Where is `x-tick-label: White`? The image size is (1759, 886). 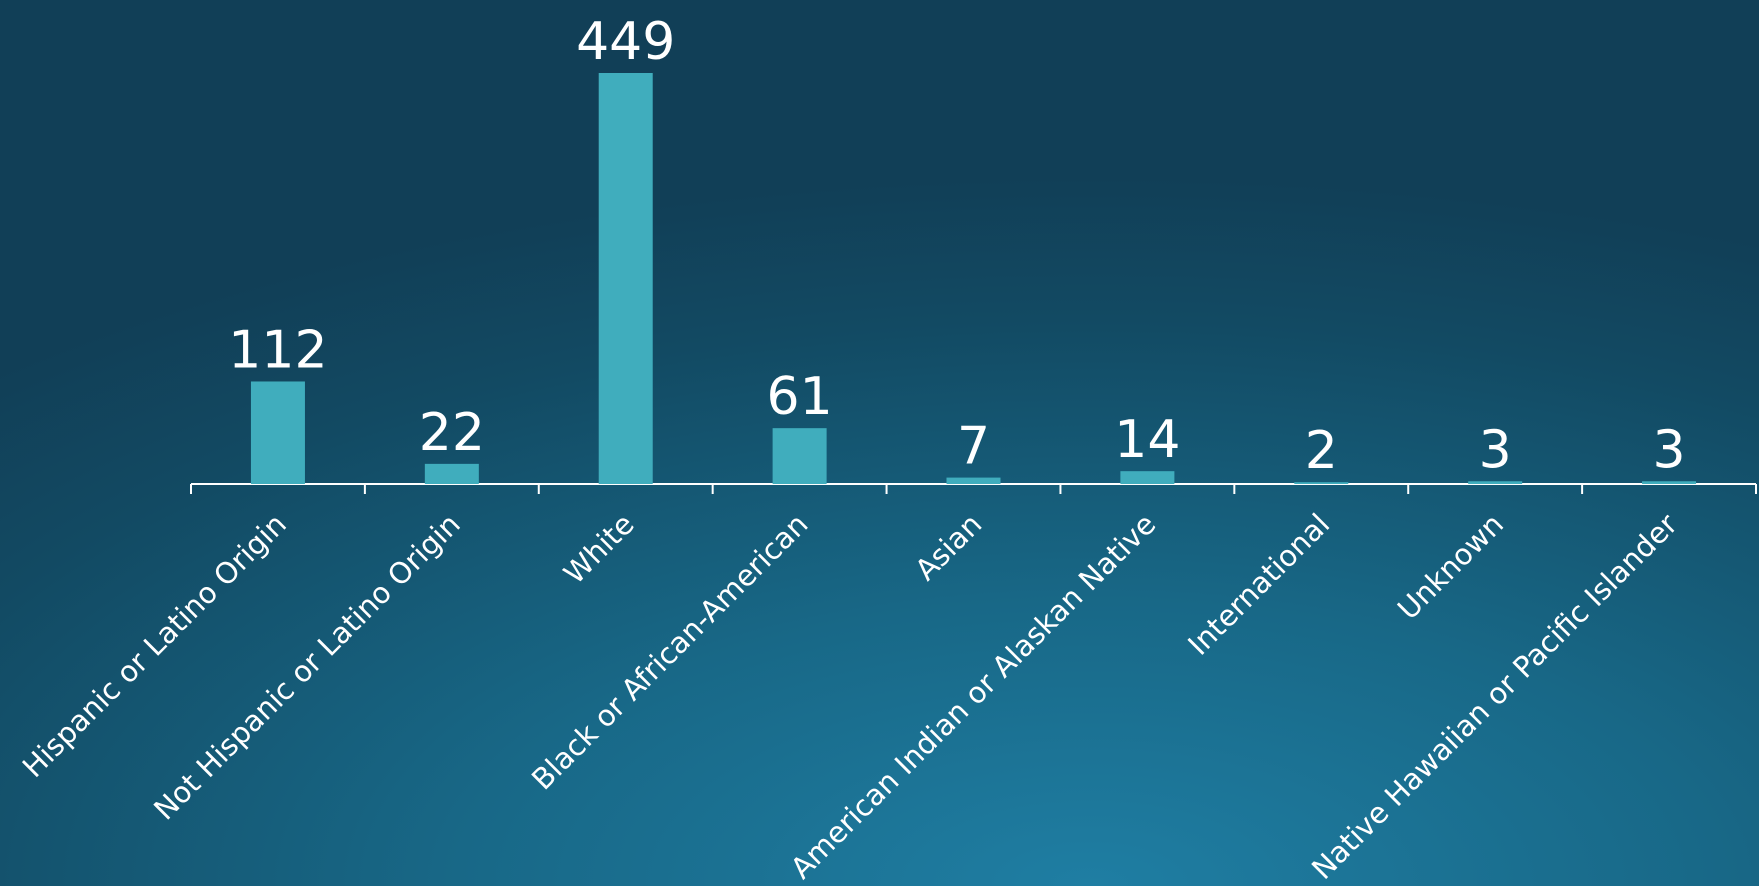
x-tick-label: White is located at coordinates (599, 549).